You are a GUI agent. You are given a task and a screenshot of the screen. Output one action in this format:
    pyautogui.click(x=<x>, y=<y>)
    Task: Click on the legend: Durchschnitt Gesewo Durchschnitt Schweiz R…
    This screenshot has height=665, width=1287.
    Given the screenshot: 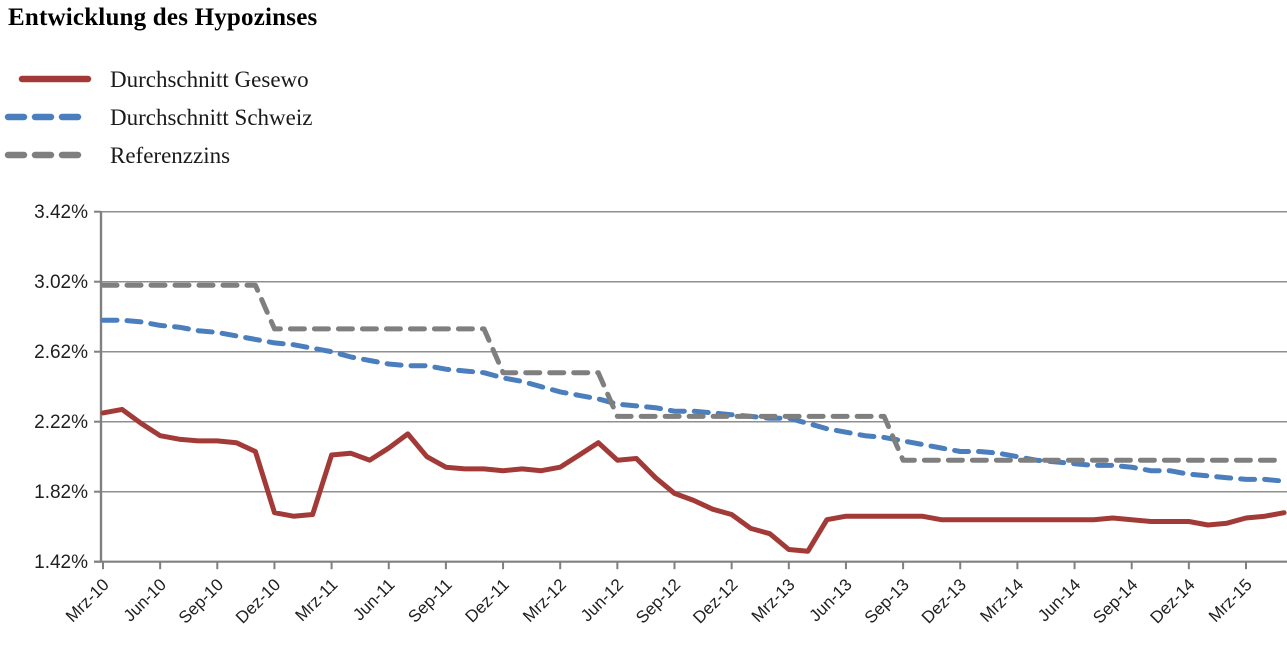 What is the action you would take?
    pyautogui.click(x=156, y=117)
    